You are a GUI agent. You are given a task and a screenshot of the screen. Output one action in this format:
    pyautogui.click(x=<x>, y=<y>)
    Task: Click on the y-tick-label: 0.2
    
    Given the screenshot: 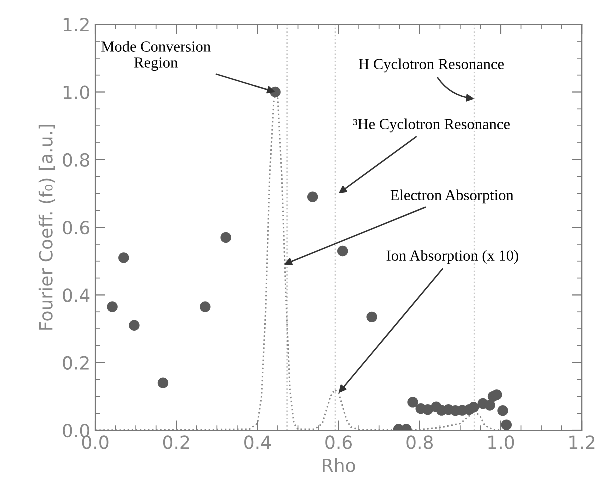 What is the action you would take?
    pyautogui.click(x=76, y=363)
    